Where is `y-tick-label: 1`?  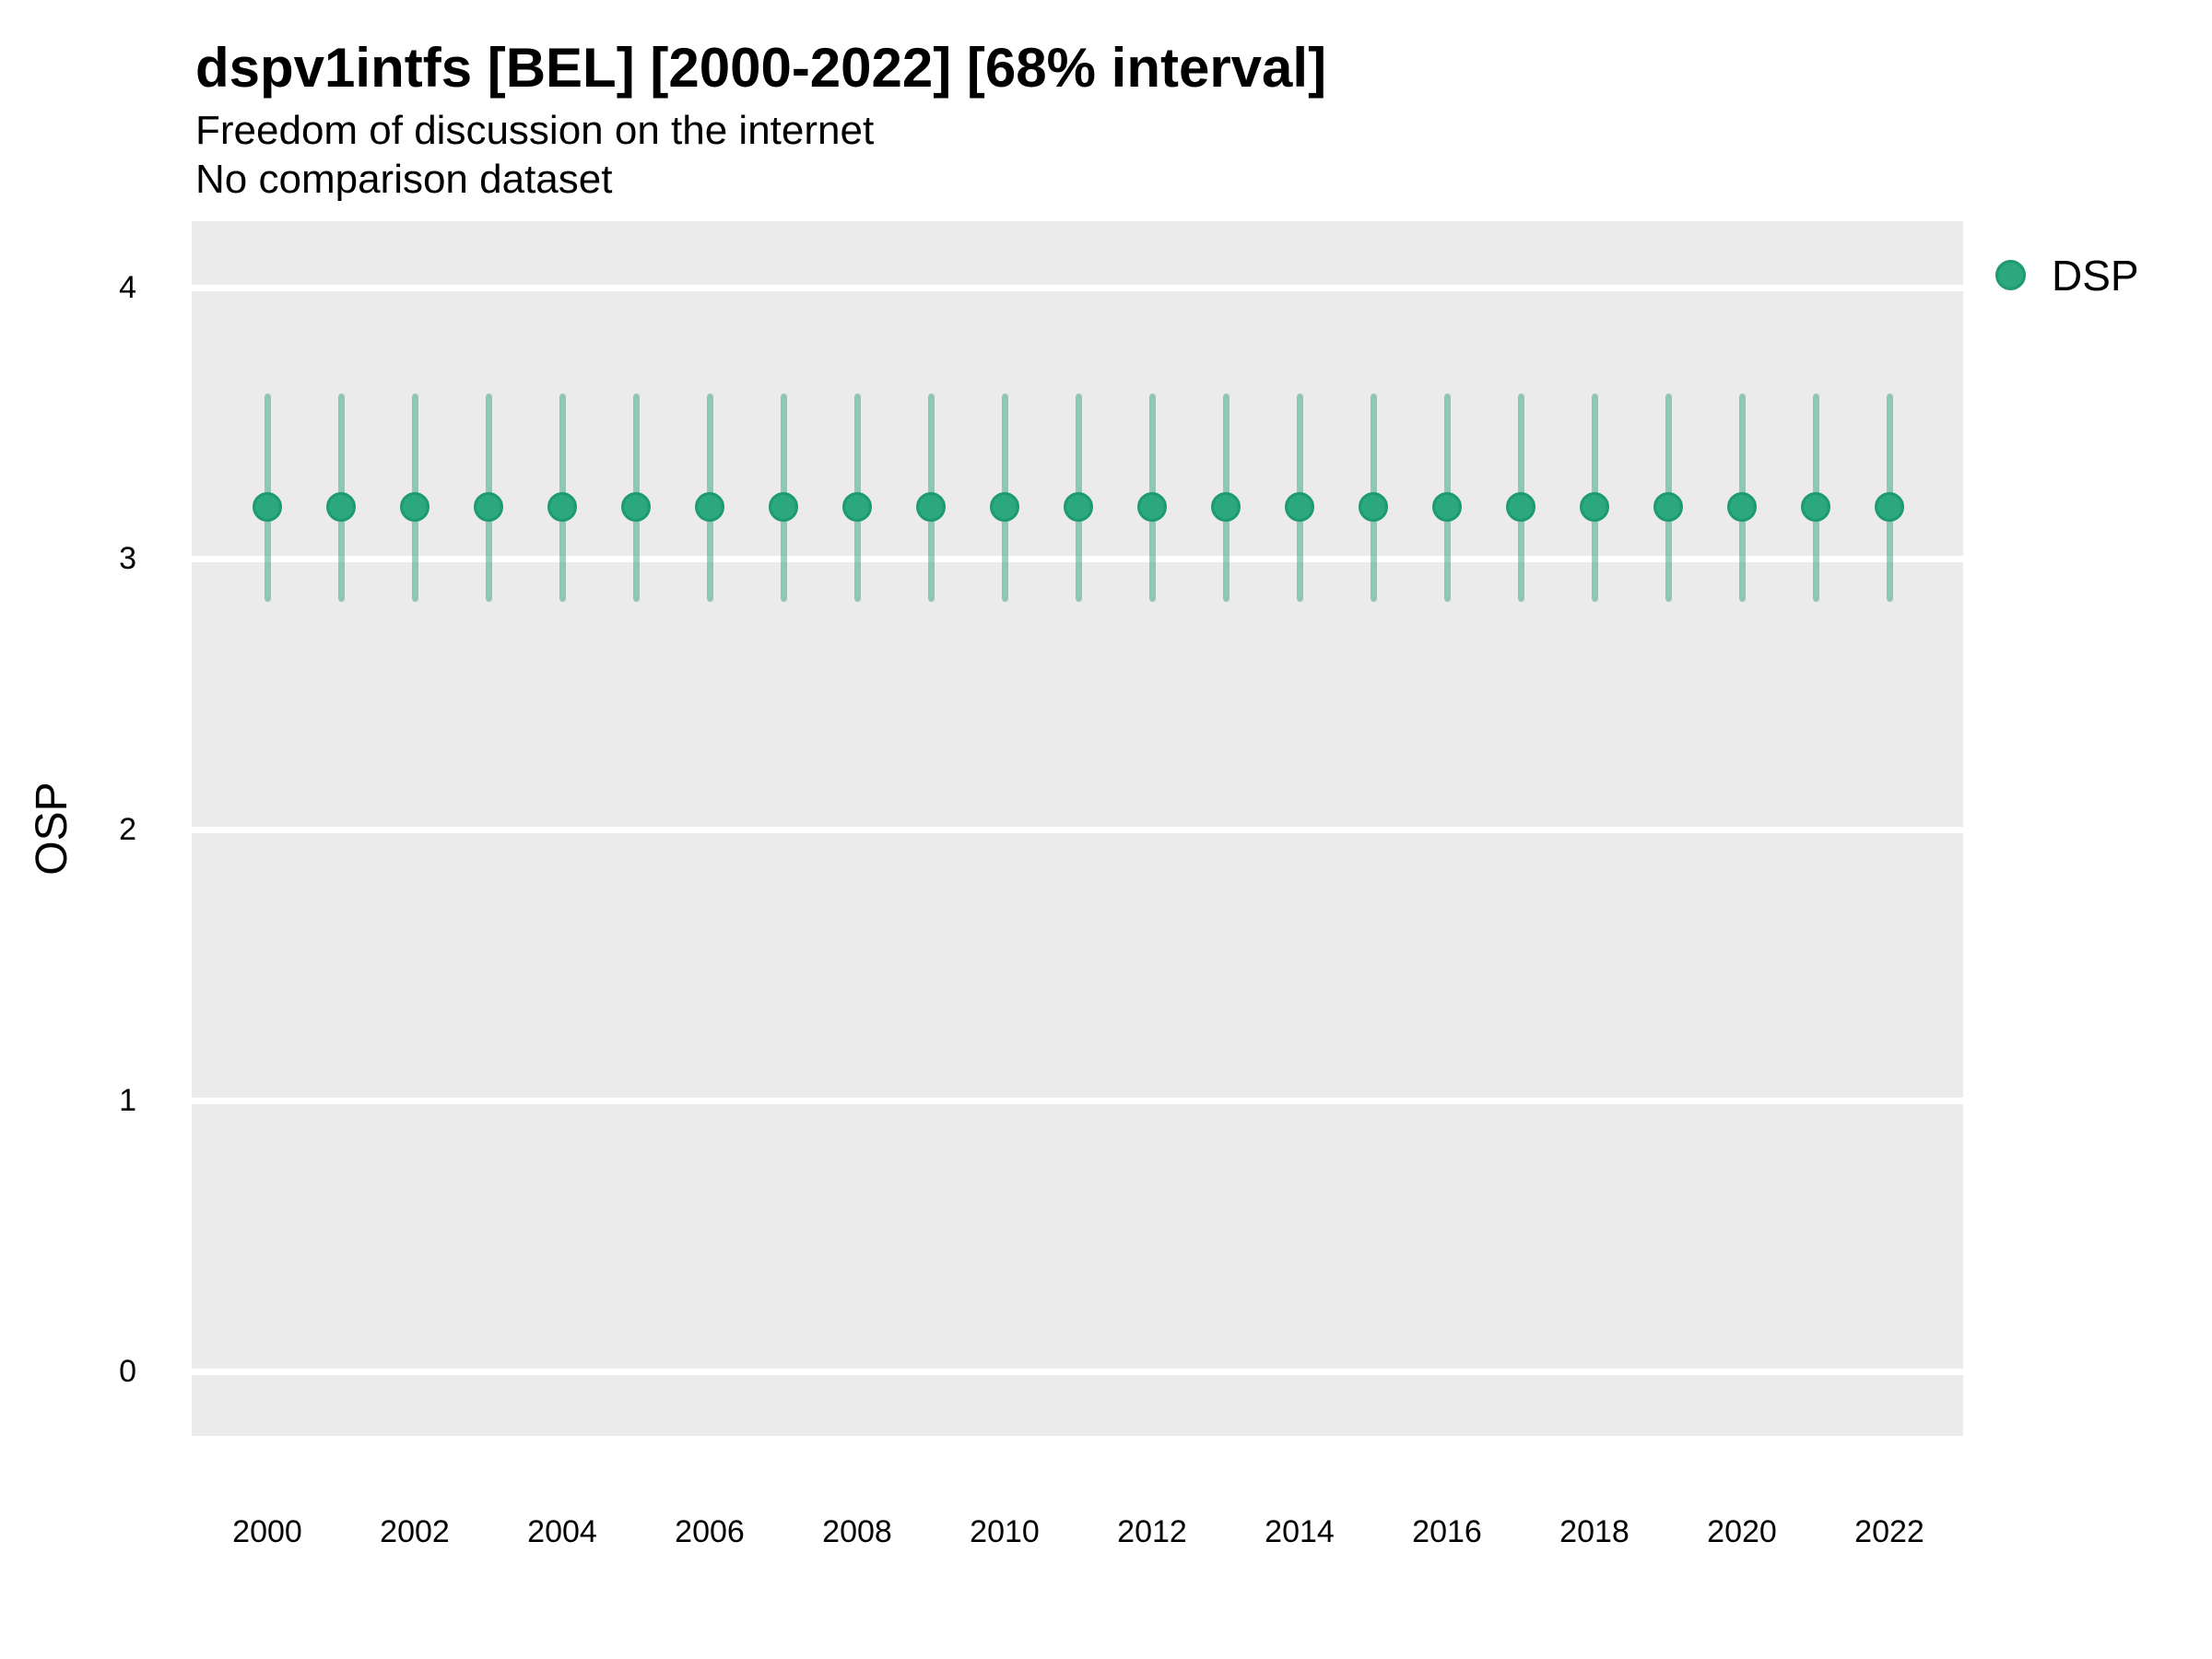
y-tick-label: 1 is located at coordinates (127, 1100).